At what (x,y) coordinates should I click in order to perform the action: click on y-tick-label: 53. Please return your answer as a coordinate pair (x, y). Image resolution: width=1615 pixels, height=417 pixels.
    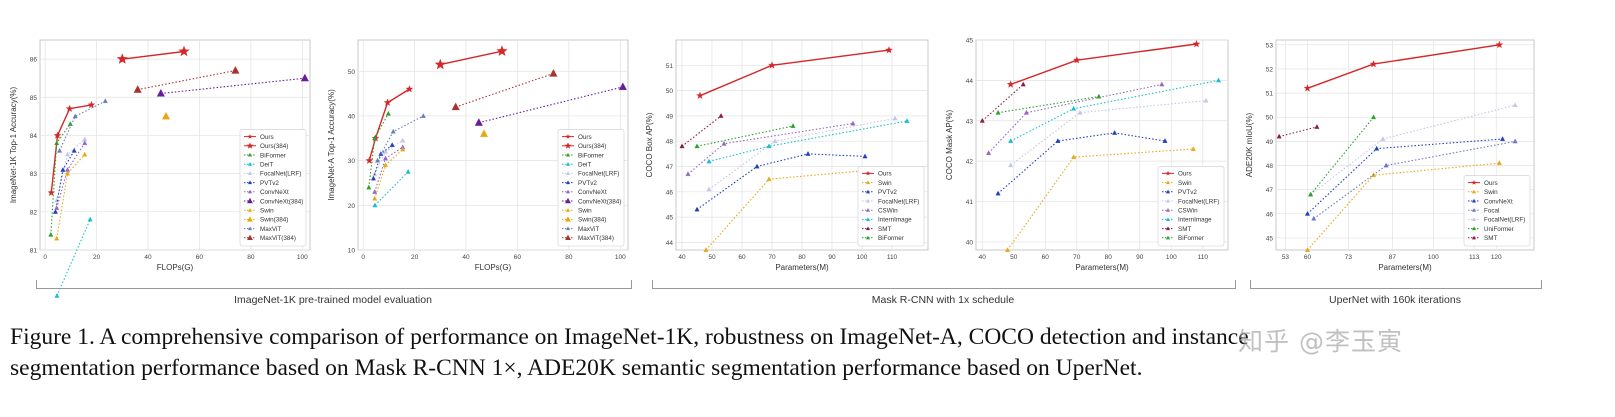
    Looking at the image, I should click on (1270, 45).